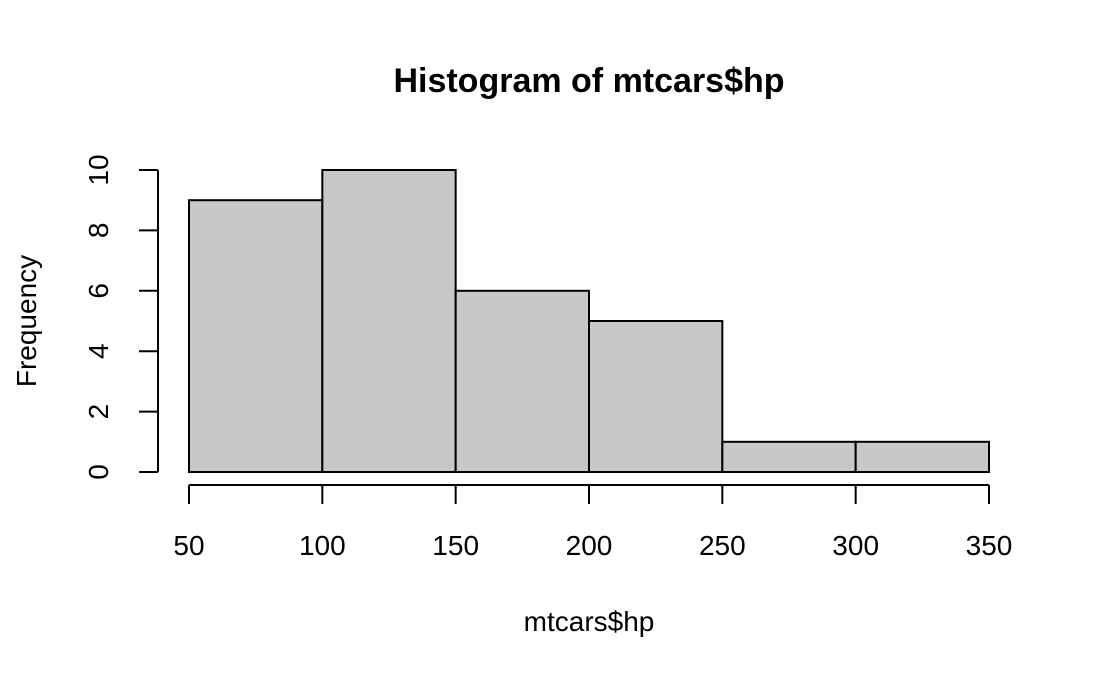 Image resolution: width=1102 pixels, height=681 pixels. What do you see at coordinates (989, 545) in the screenshot?
I see `x-tick-label-350: 350` at bounding box center [989, 545].